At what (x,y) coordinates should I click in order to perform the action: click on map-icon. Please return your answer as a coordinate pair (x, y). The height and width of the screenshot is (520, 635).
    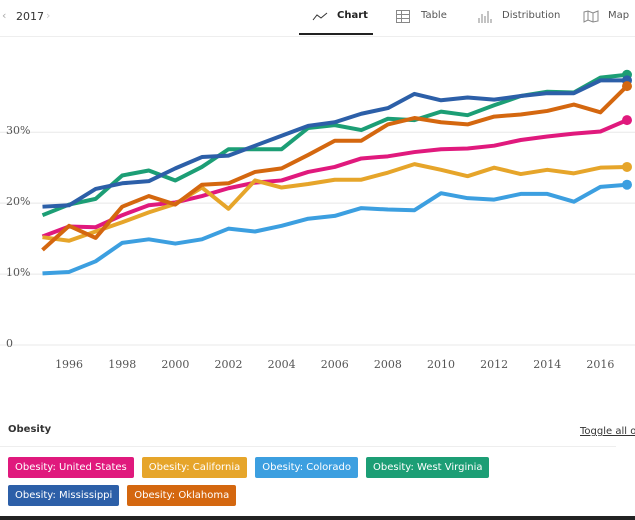
    Looking at the image, I should click on (591, 16).